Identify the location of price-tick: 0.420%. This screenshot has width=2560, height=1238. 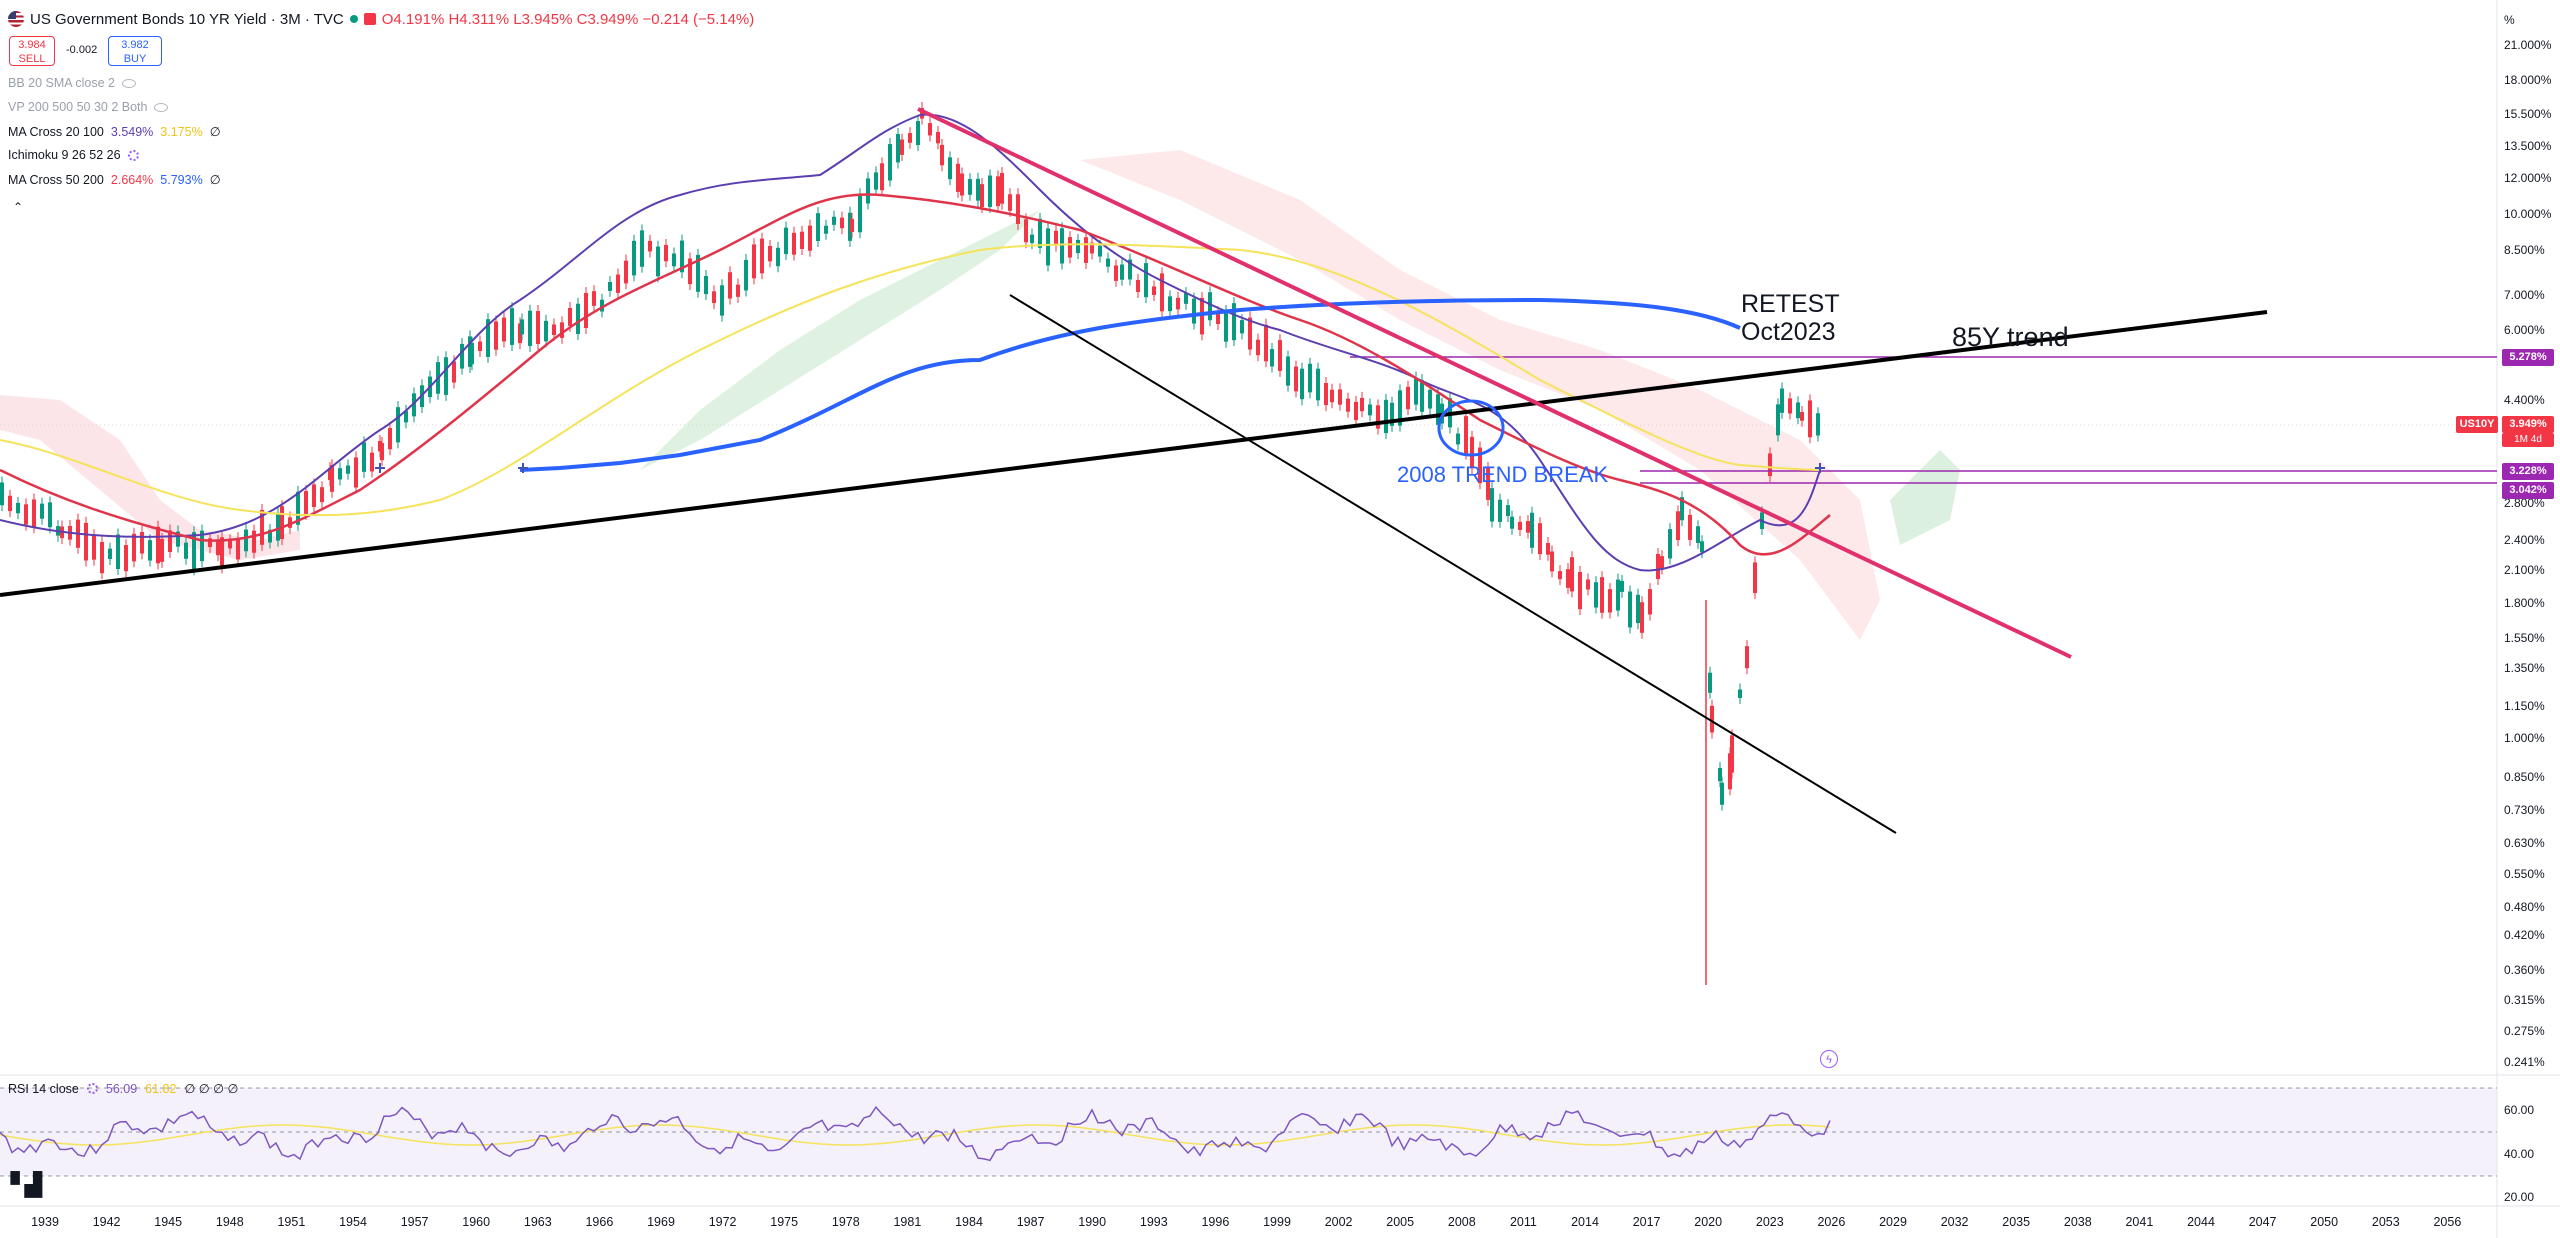
(2524, 935).